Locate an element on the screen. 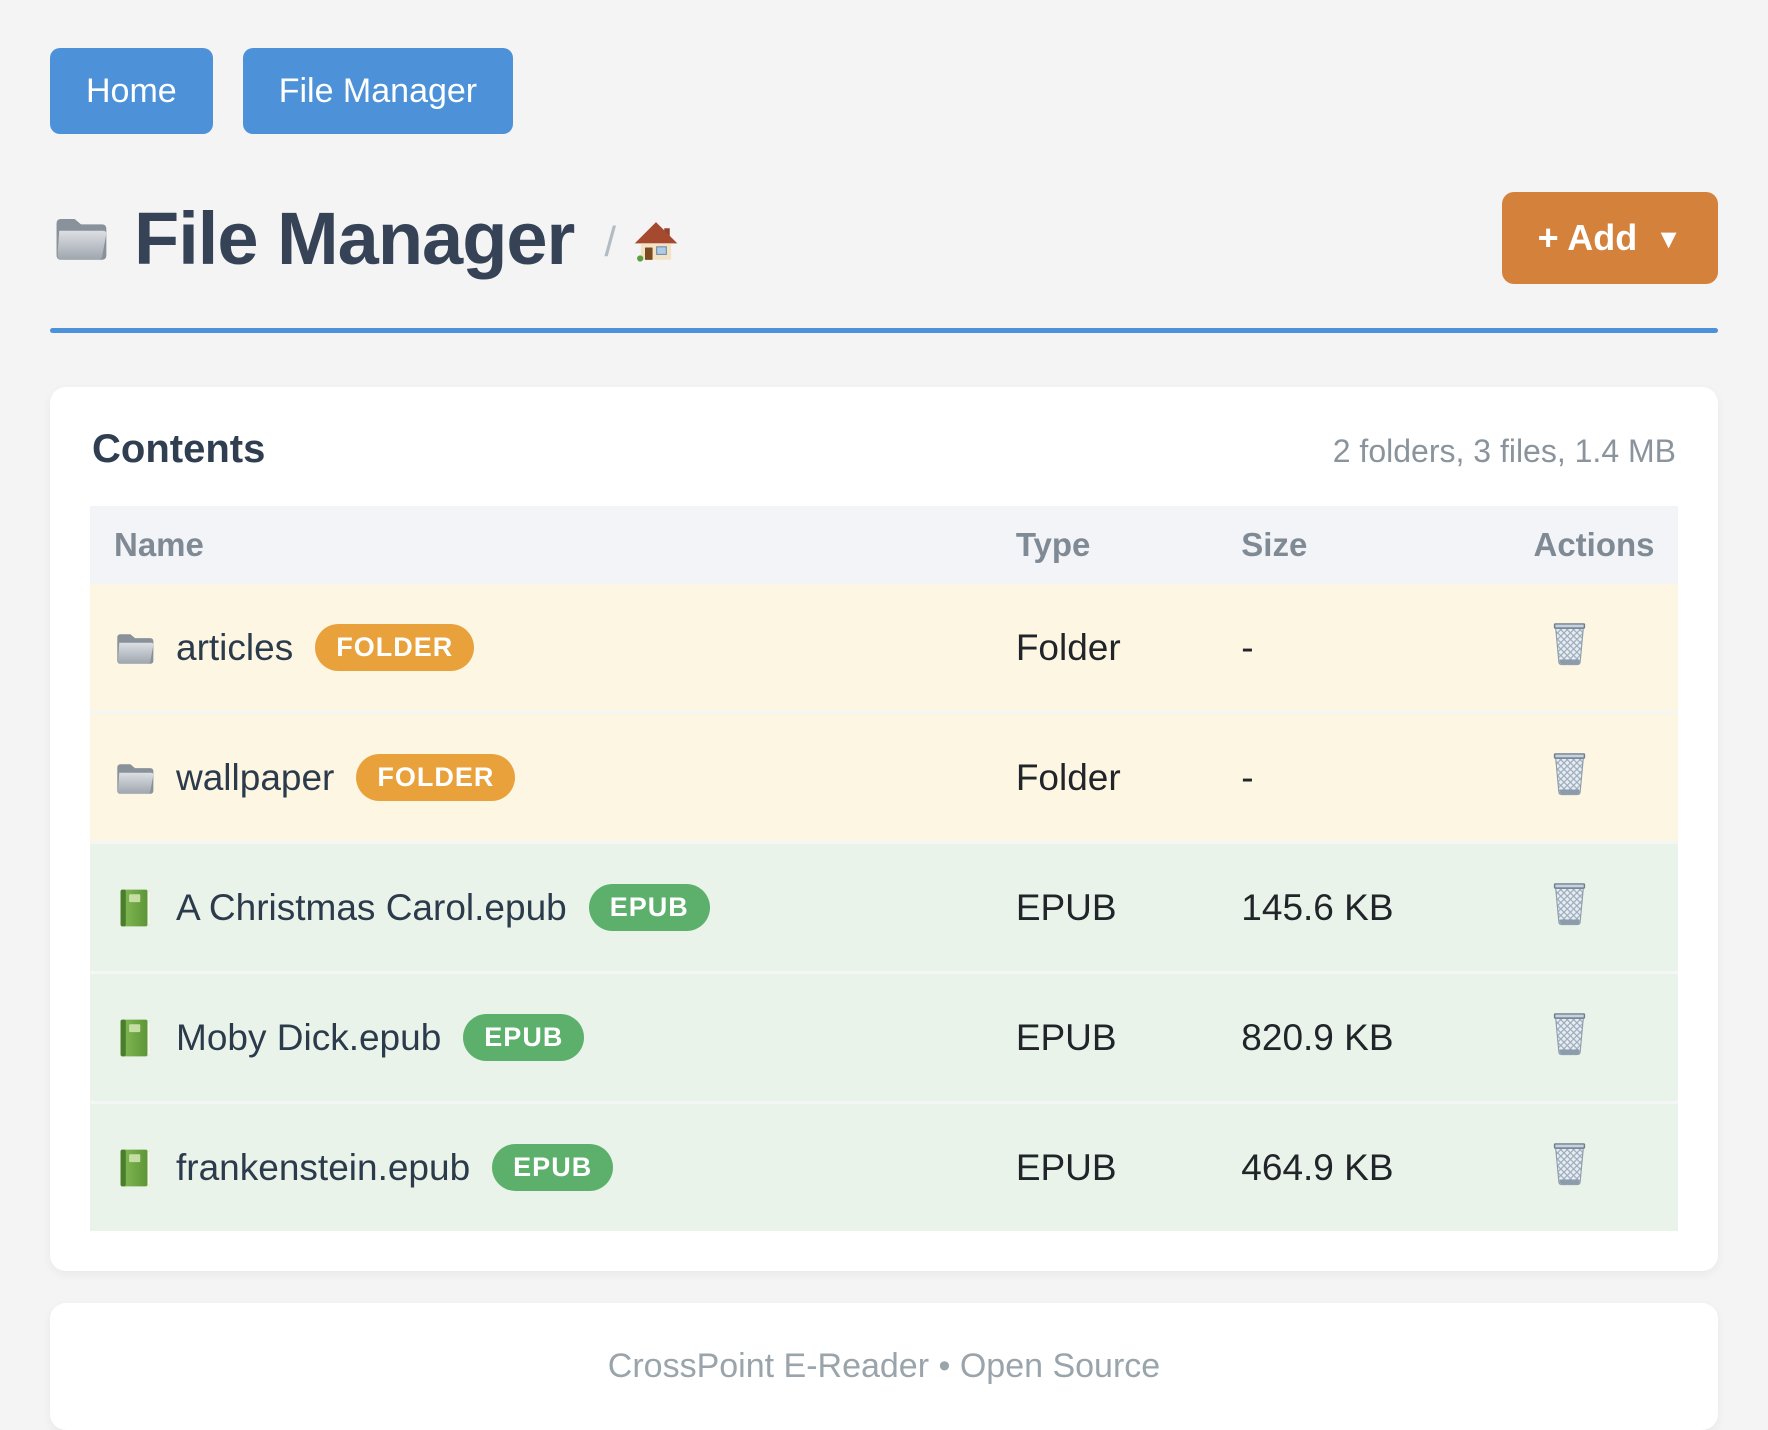 The width and height of the screenshot is (1768, 1430). nav-home-button: Home is located at coordinates (131, 91).